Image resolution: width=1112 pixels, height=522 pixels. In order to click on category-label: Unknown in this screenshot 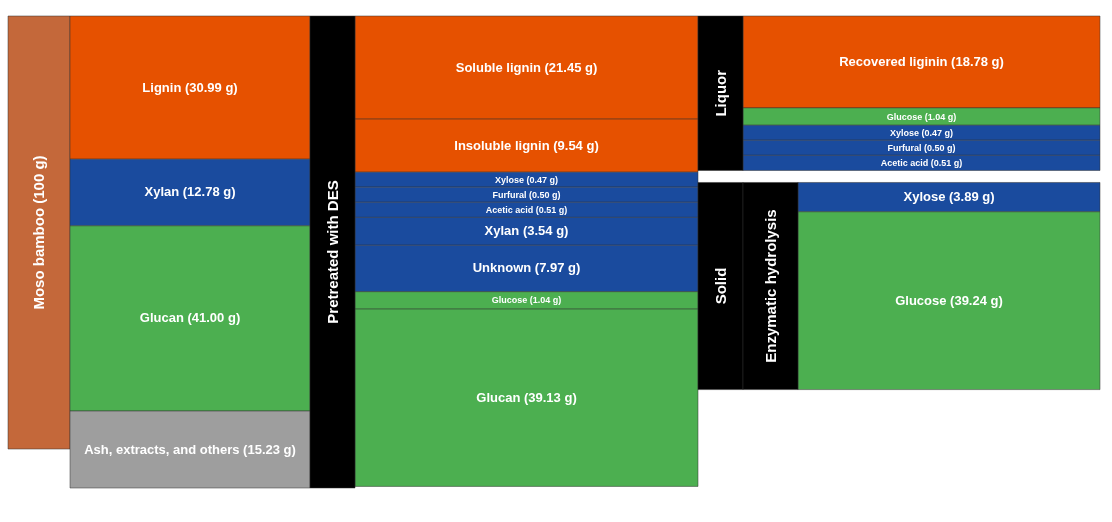, I will do `click(502, 268)`.